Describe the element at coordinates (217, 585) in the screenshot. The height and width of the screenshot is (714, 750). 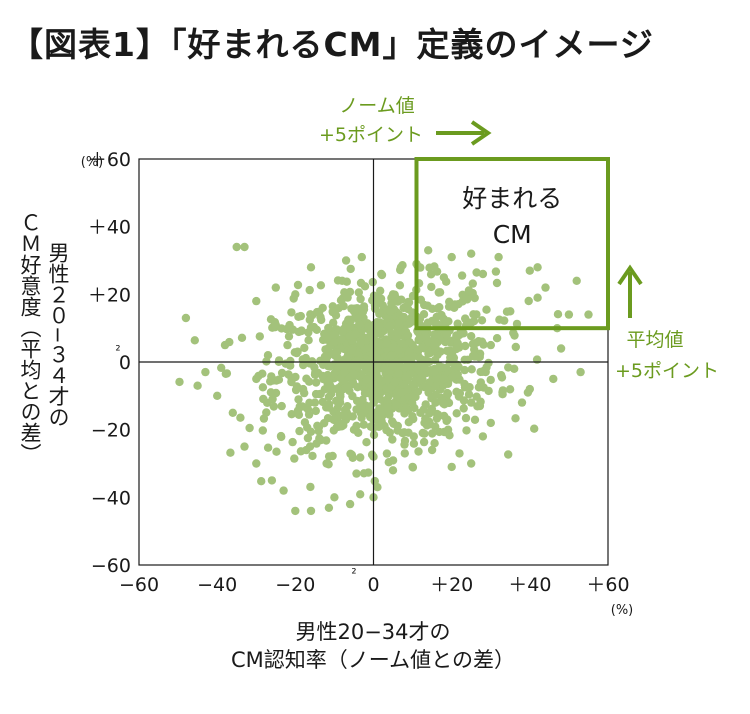
I see `x-tick-label: −40` at that location.